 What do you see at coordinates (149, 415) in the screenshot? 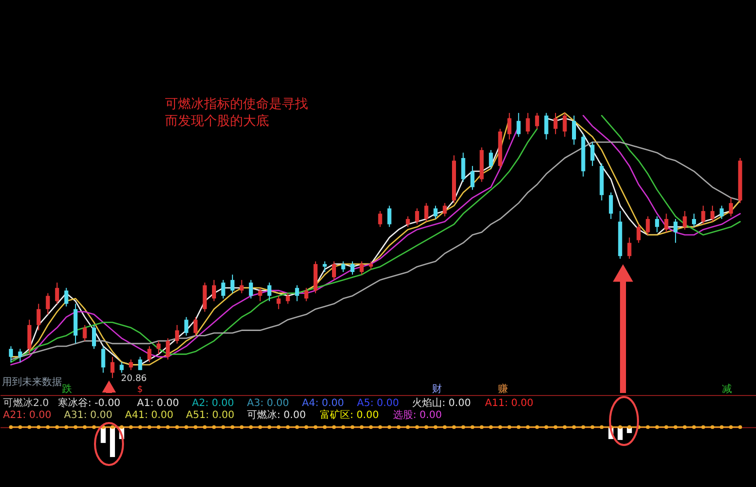
I see `text: A41: 0.00` at bounding box center [149, 415].